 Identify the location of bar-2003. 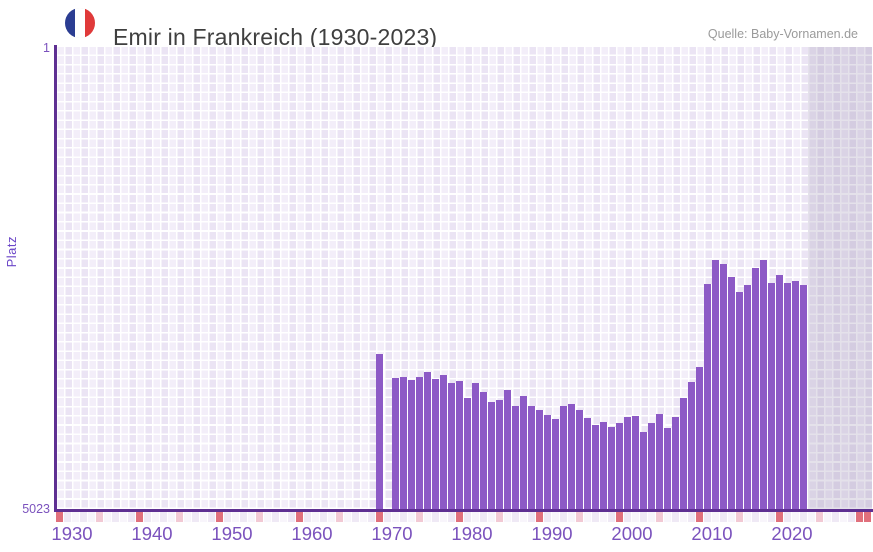
(660, 461).